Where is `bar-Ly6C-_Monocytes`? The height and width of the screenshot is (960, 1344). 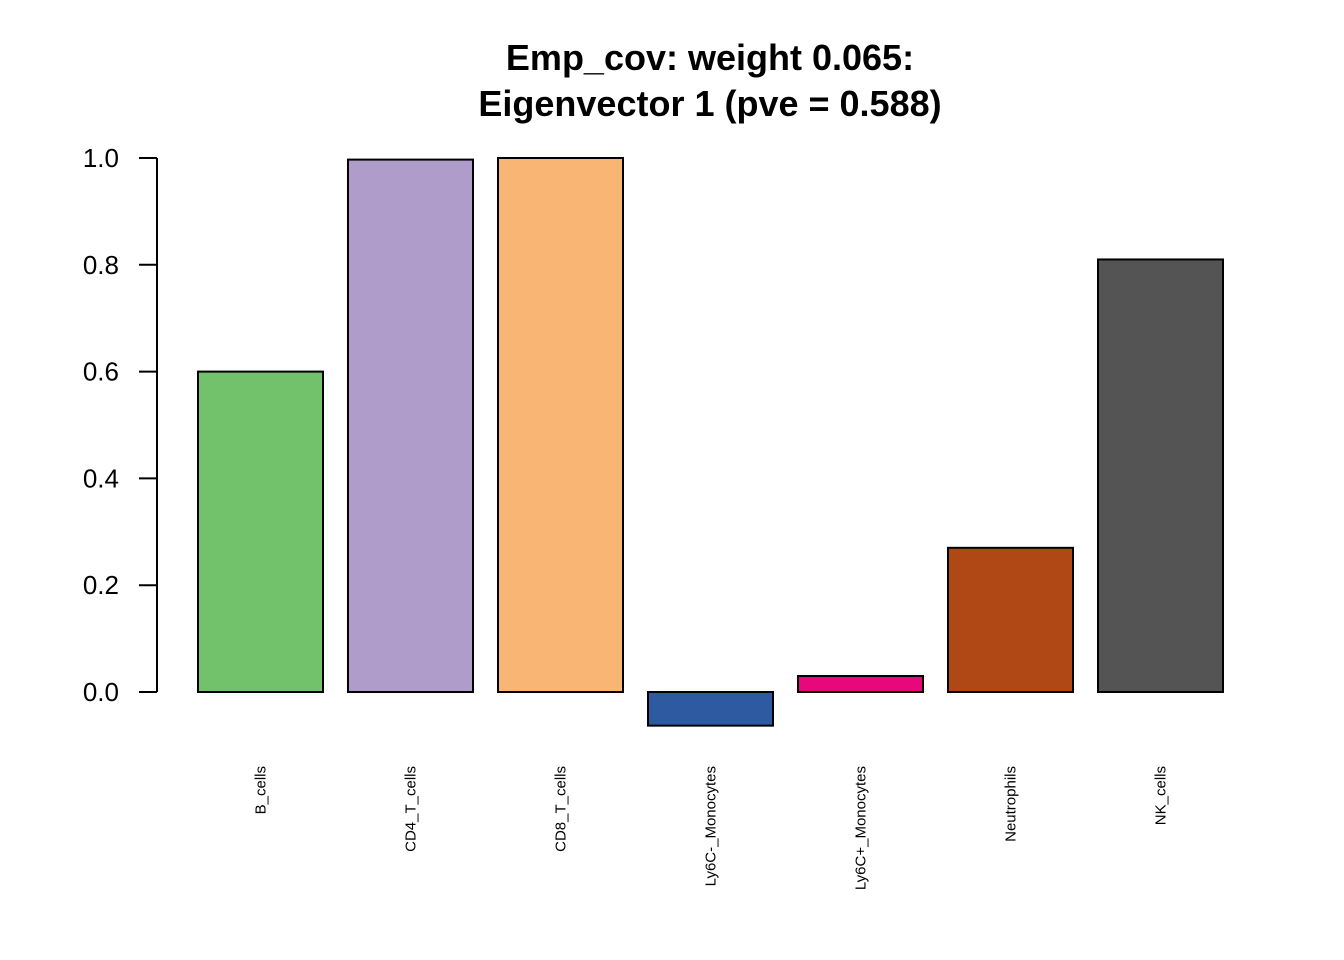 bar-Ly6C-_Monocytes is located at coordinates (710, 709).